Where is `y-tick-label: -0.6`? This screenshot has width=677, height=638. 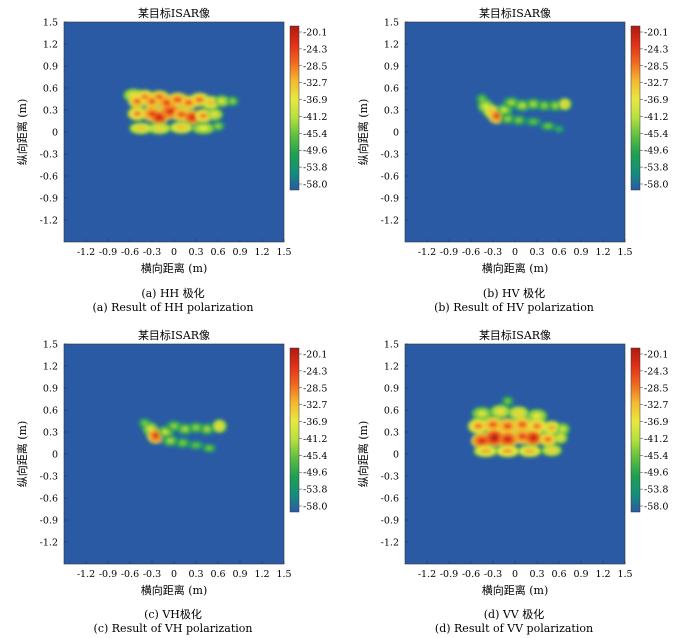
y-tick-label: -0.6 is located at coordinates (49, 177).